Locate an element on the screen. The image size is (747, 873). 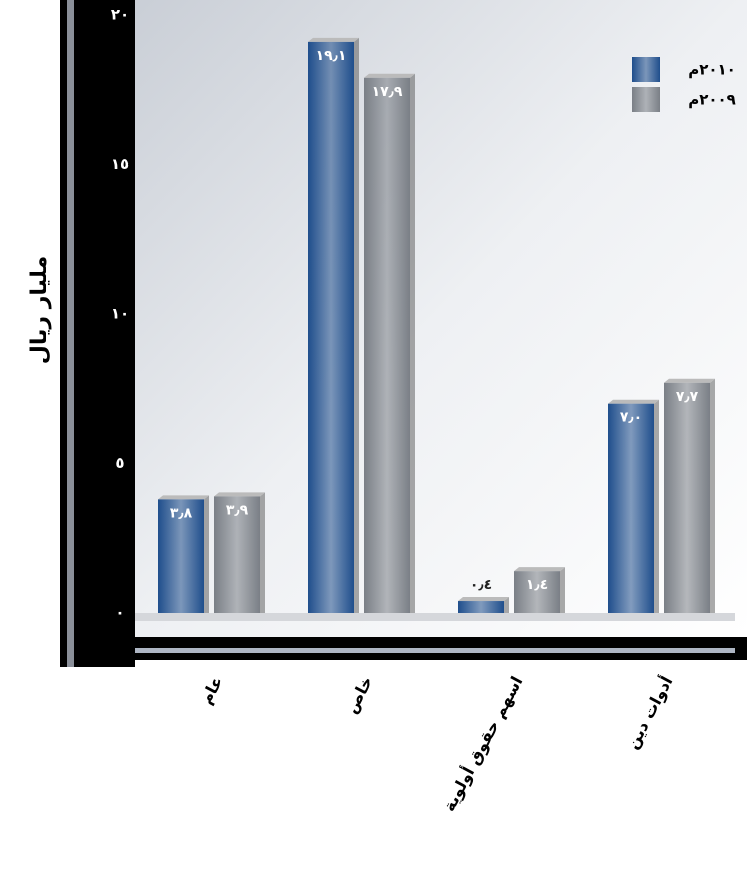
value-label: ٠٫٤ is located at coordinates (481, 585).